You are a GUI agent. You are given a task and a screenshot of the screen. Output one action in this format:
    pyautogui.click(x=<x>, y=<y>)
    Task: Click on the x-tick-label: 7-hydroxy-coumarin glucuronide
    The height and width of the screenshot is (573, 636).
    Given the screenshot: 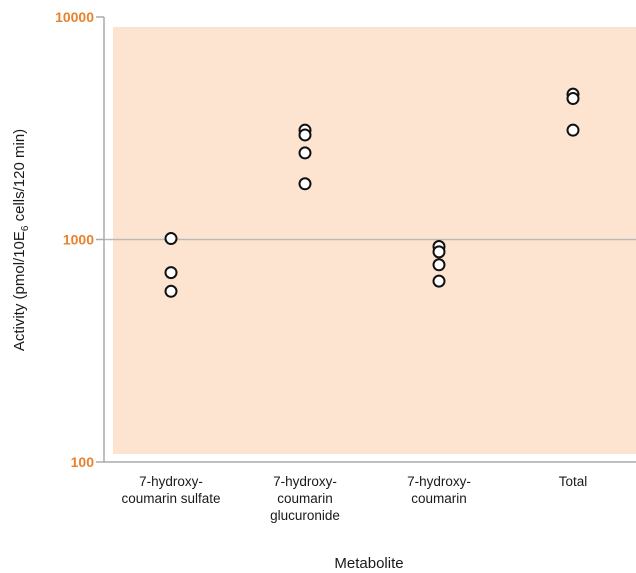 What is the action you would take?
    pyautogui.click(x=305, y=498)
    